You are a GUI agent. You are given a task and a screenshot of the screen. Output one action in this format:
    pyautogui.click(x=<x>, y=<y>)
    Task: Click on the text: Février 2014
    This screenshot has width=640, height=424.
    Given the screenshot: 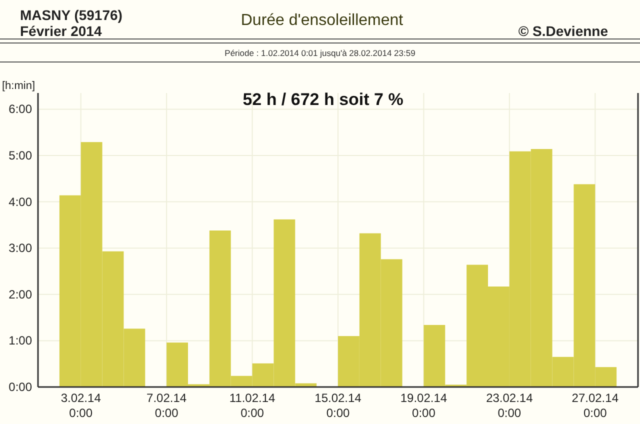 What is the action you would take?
    pyautogui.click(x=61, y=31)
    